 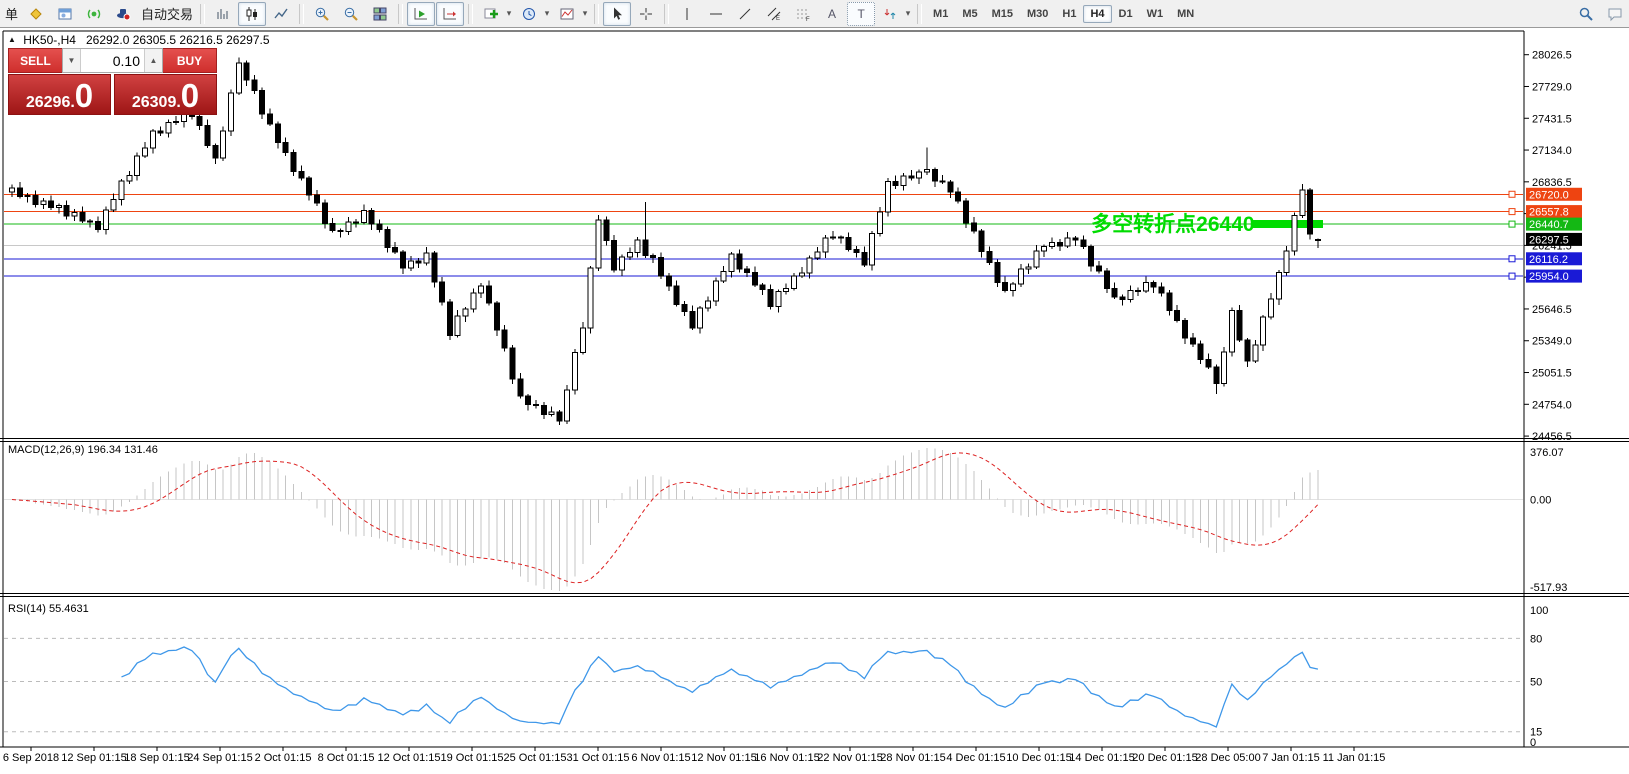 I want to click on svg-text: F, so click(x=808, y=19).